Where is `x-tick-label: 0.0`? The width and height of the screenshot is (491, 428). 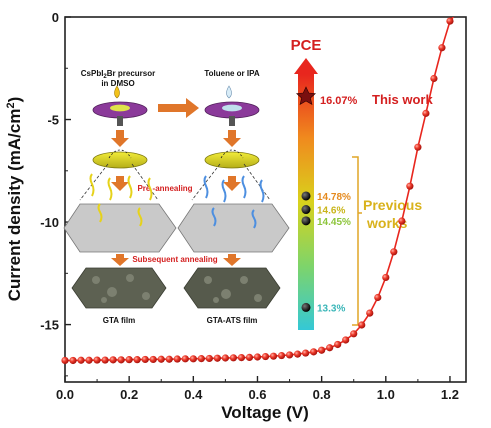
x-tick-label: 0.0 is located at coordinates (65, 394).